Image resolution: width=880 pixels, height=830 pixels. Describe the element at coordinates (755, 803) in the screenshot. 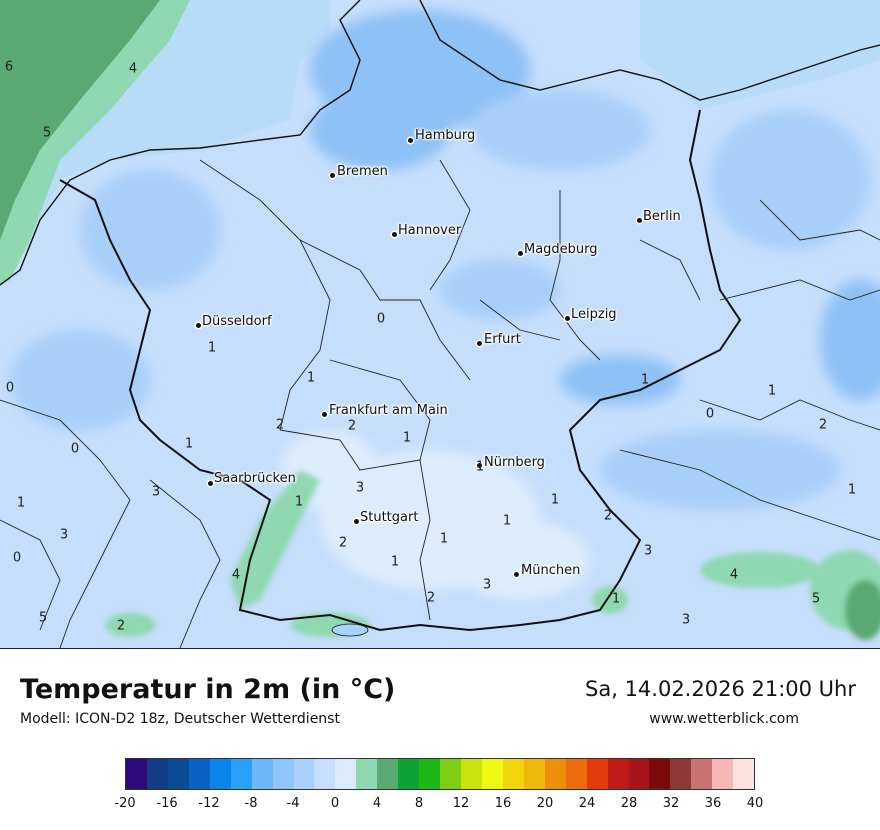

I see `legend-tick-label: 40` at that location.